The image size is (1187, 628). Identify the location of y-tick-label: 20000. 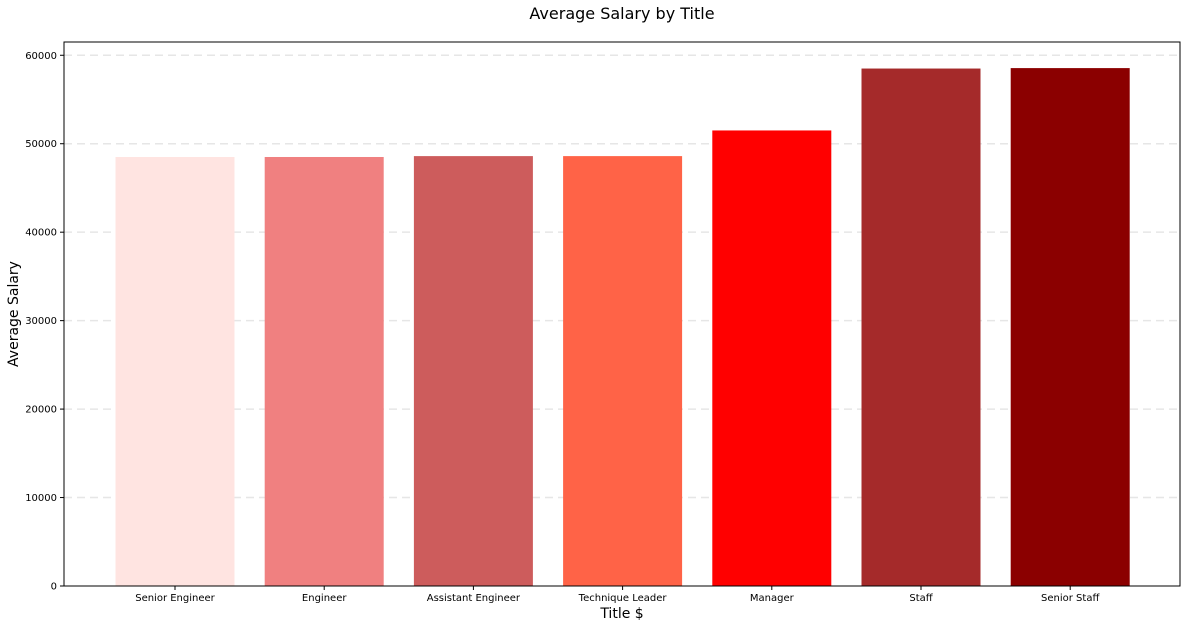
(41, 410).